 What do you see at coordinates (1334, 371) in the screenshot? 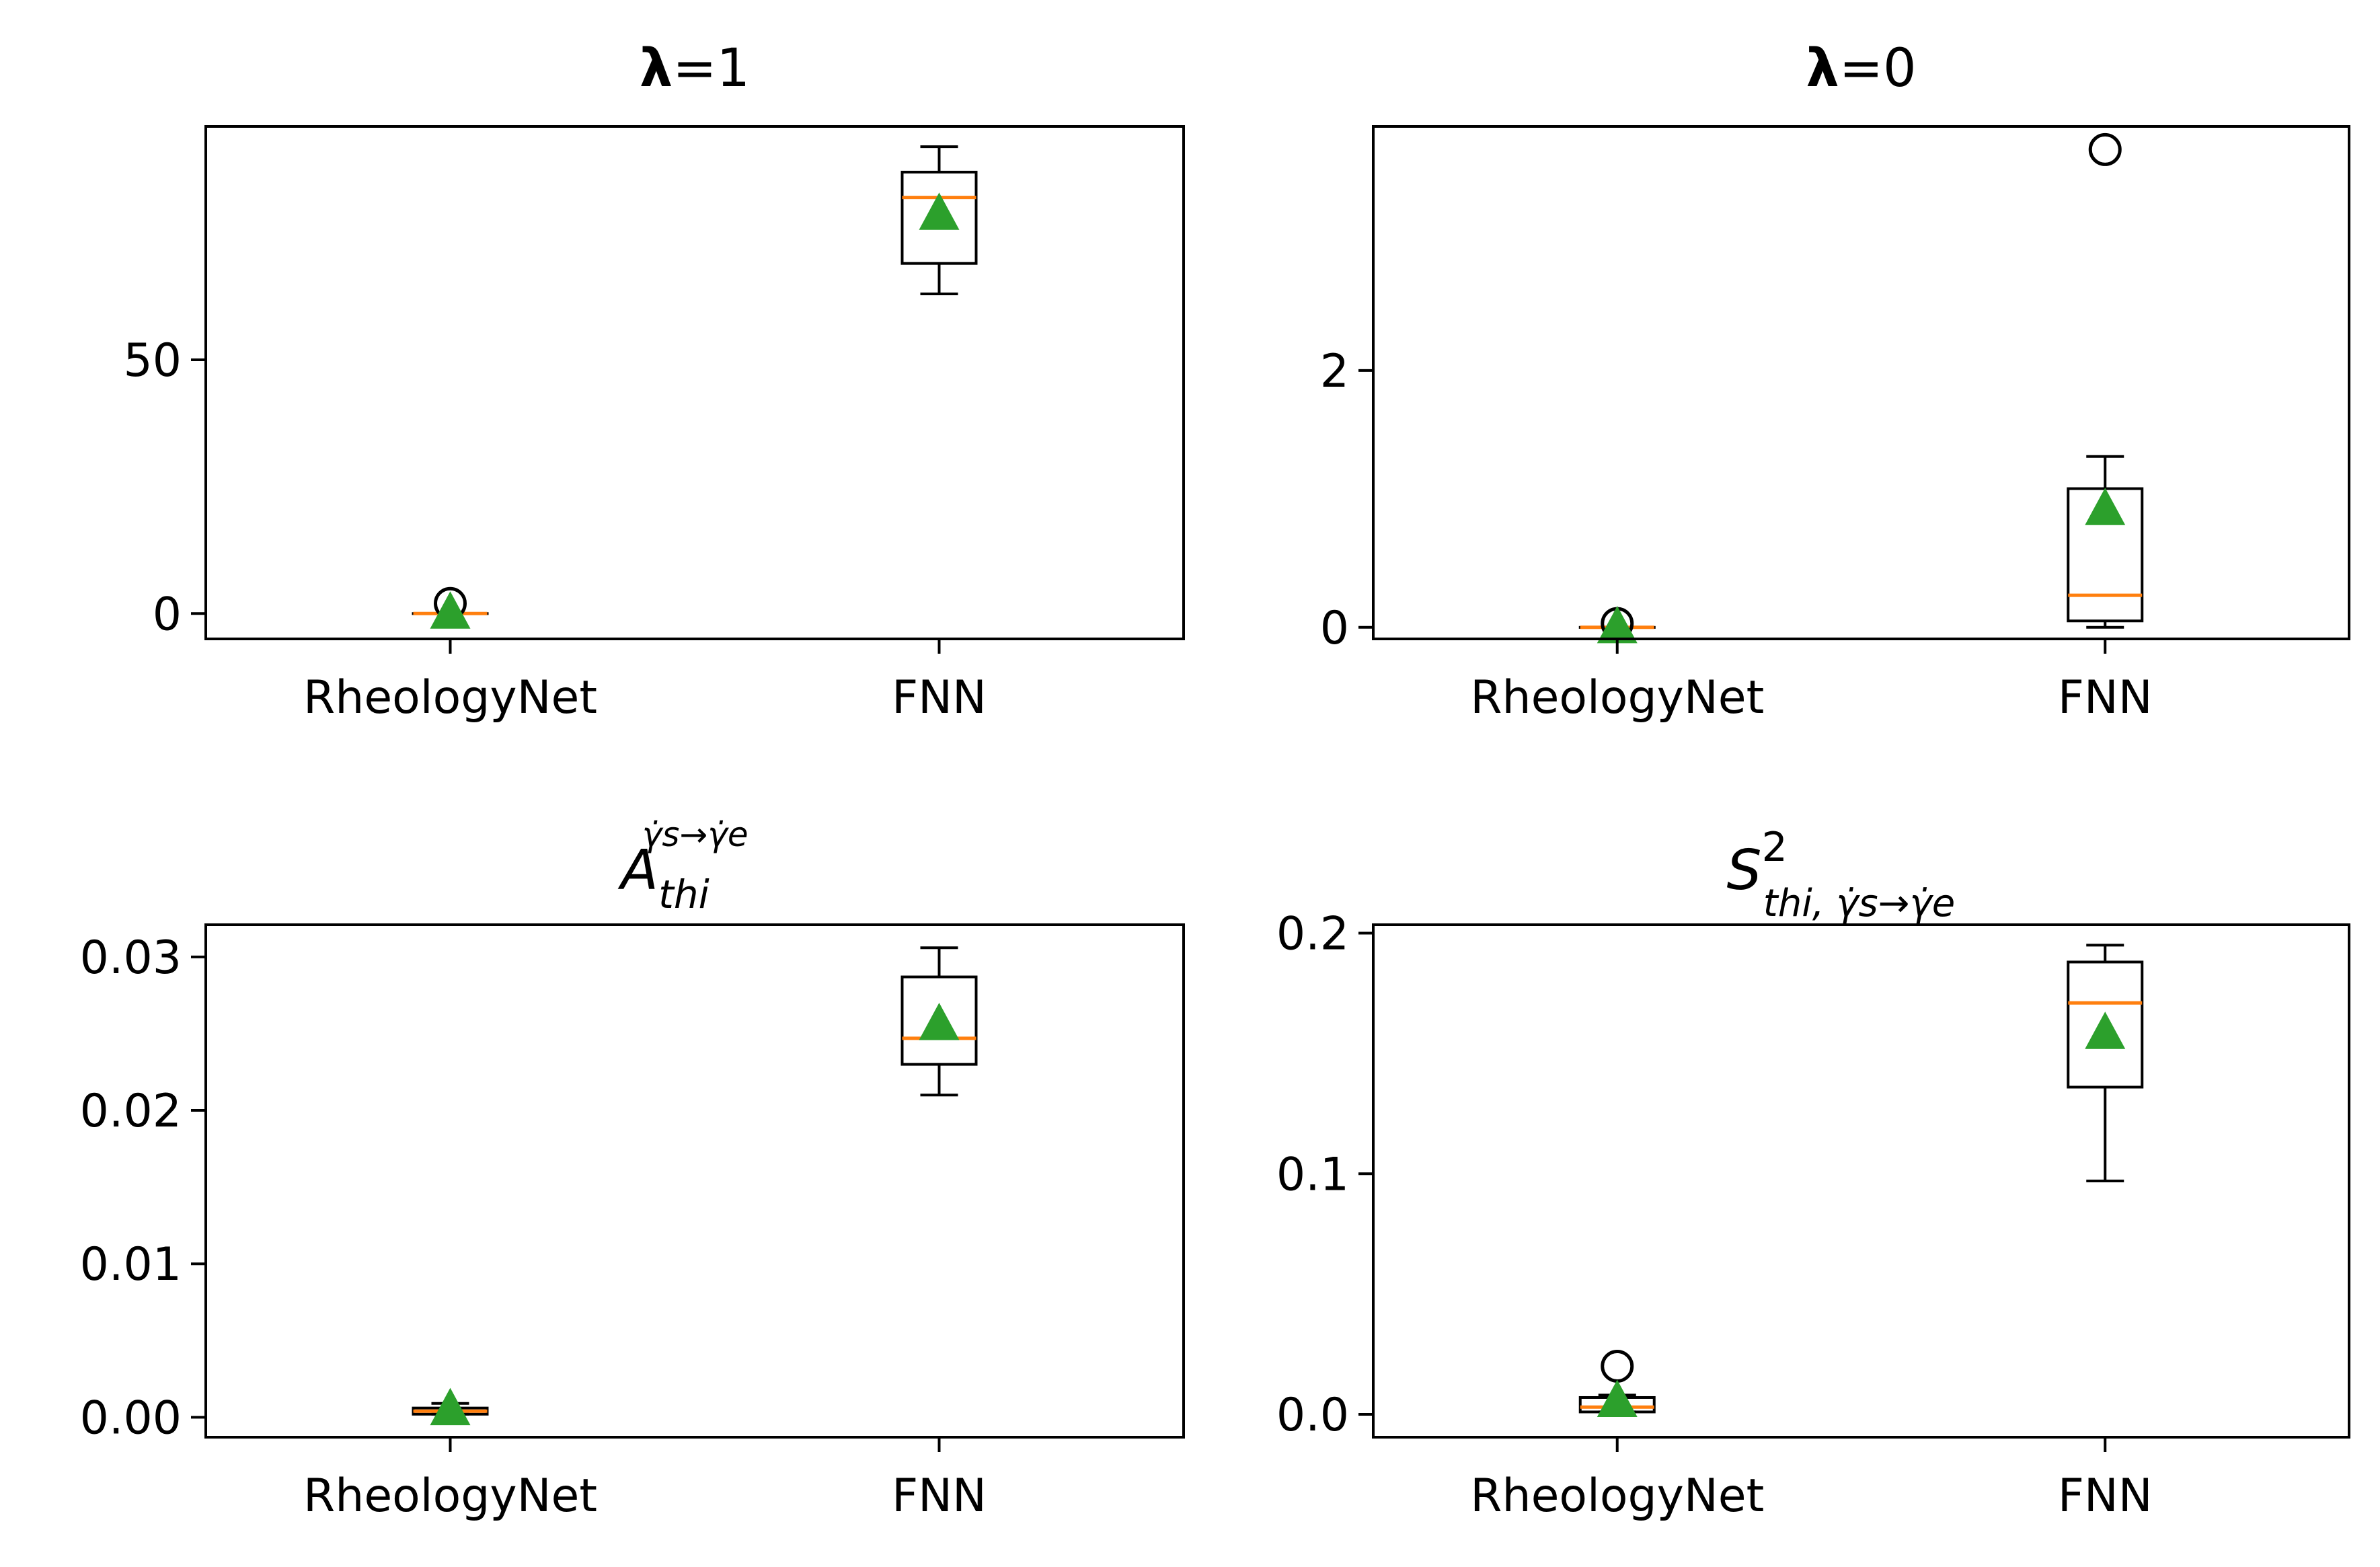
I see `y-tick-label: 2` at bounding box center [1334, 371].